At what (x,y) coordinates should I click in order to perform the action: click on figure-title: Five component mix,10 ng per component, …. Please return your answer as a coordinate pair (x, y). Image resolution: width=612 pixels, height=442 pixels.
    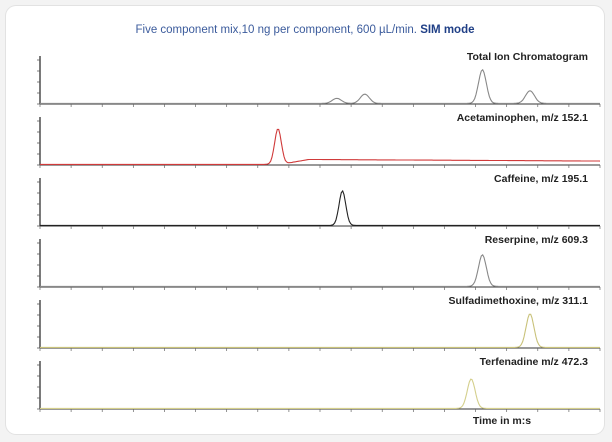
    Looking at the image, I should click on (305, 30).